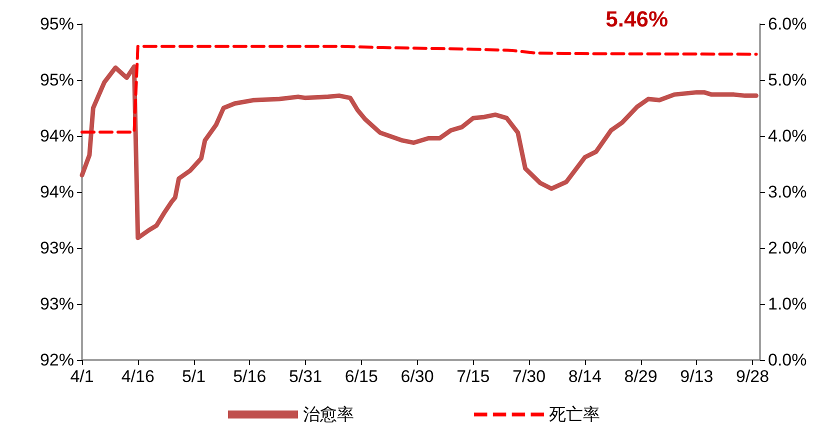 This screenshot has height=430, width=828. I want to click on x-tick-label: 6/30, so click(417, 376).